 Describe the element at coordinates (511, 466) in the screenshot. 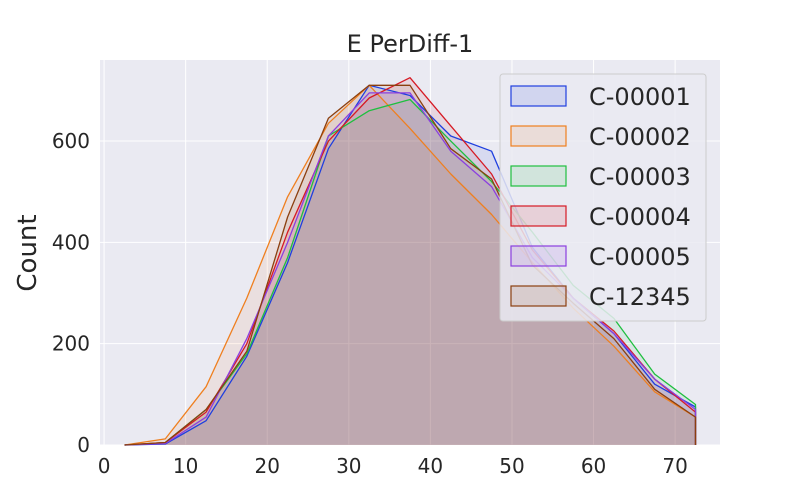

I see `x-tick-label-5: 50` at that location.